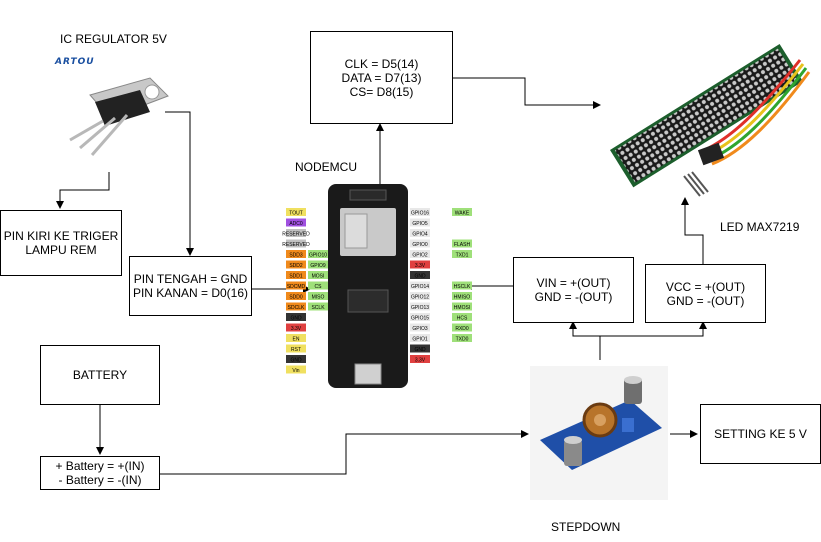  What do you see at coordinates (705, 300) in the screenshot?
I see `vcc-line2: GND = -(OUT)` at bounding box center [705, 300].